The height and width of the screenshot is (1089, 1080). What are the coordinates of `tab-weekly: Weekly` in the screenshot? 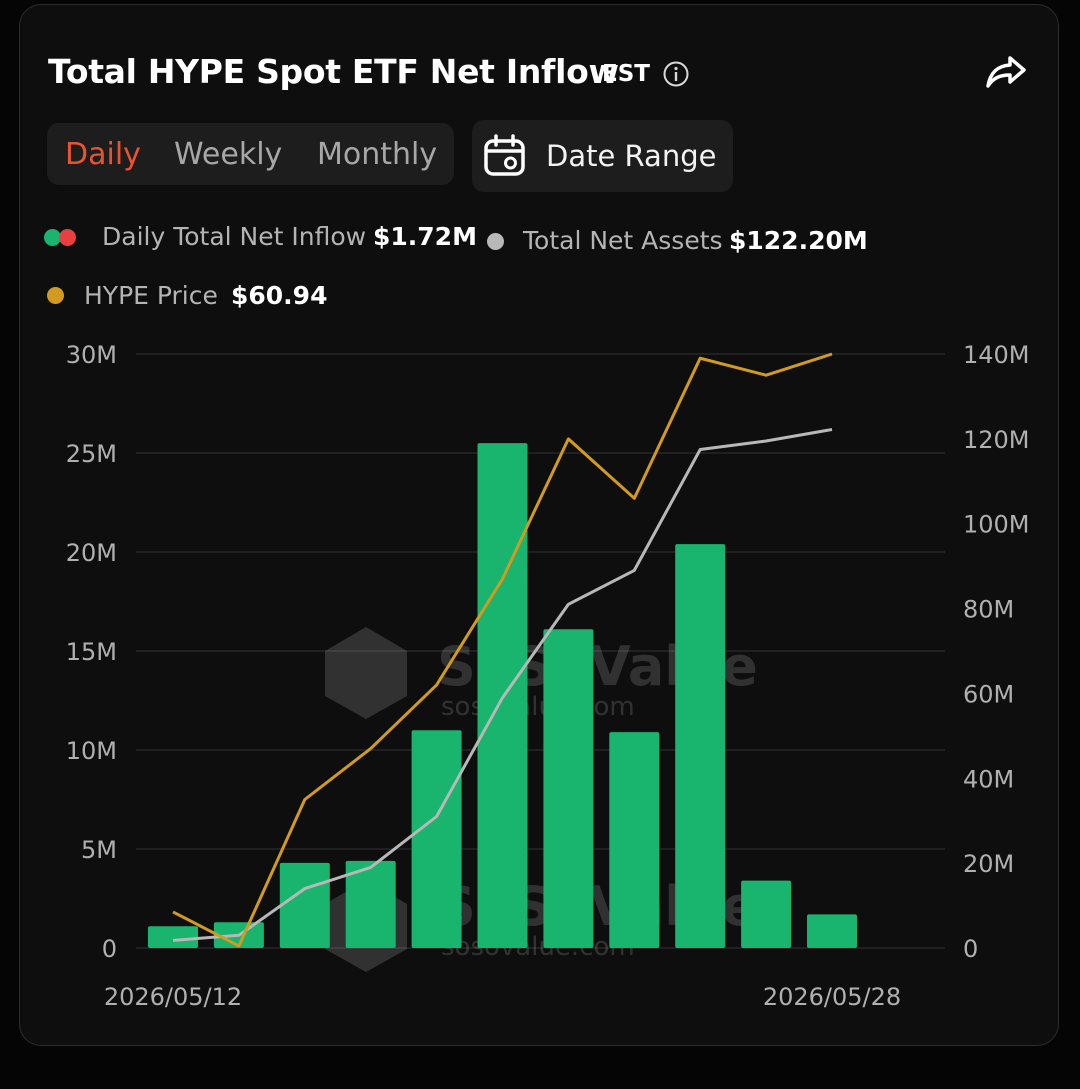 It's located at (228, 154).